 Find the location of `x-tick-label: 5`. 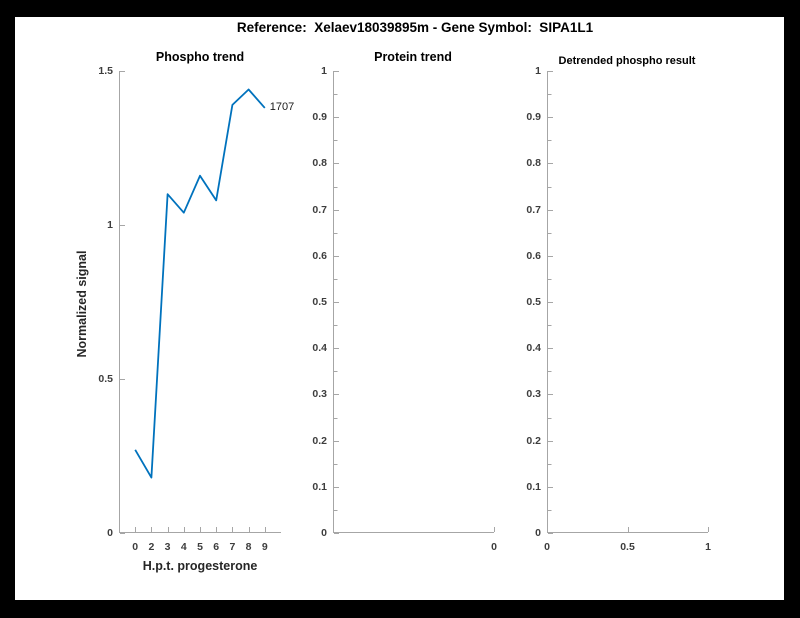

x-tick-label: 5 is located at coordinates (200, 547).